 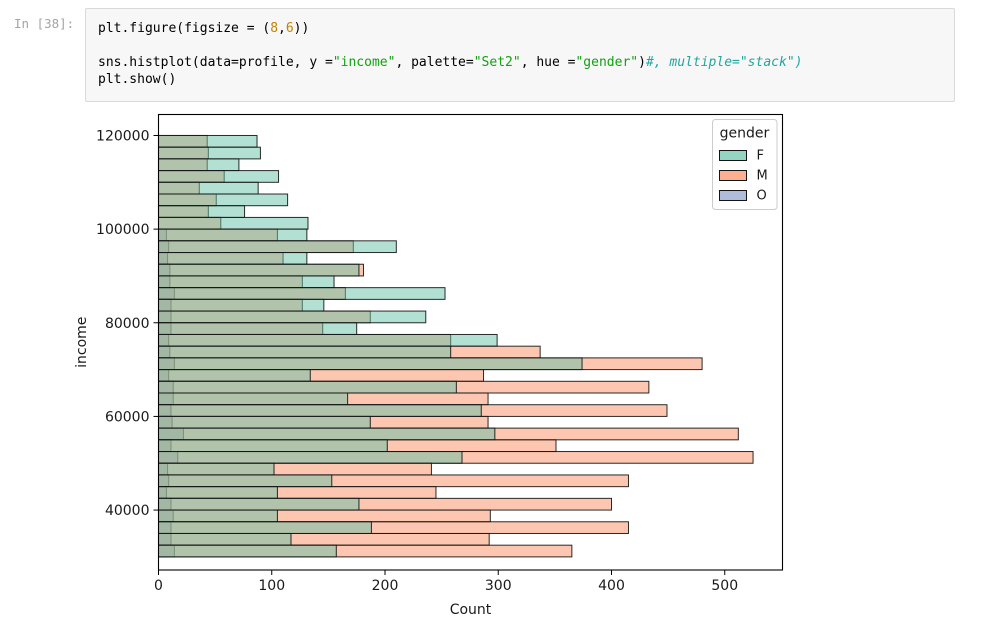 I want to click on x-tick-label: 300, so click(x=498, y=586).